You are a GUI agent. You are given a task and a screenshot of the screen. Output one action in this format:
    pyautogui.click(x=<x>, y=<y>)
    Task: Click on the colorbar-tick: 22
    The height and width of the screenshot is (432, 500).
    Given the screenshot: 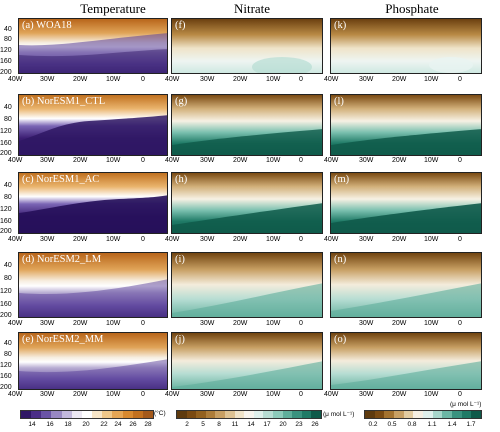 What is the action you would take?
    pyautogui.click(x=104, y=424)
    